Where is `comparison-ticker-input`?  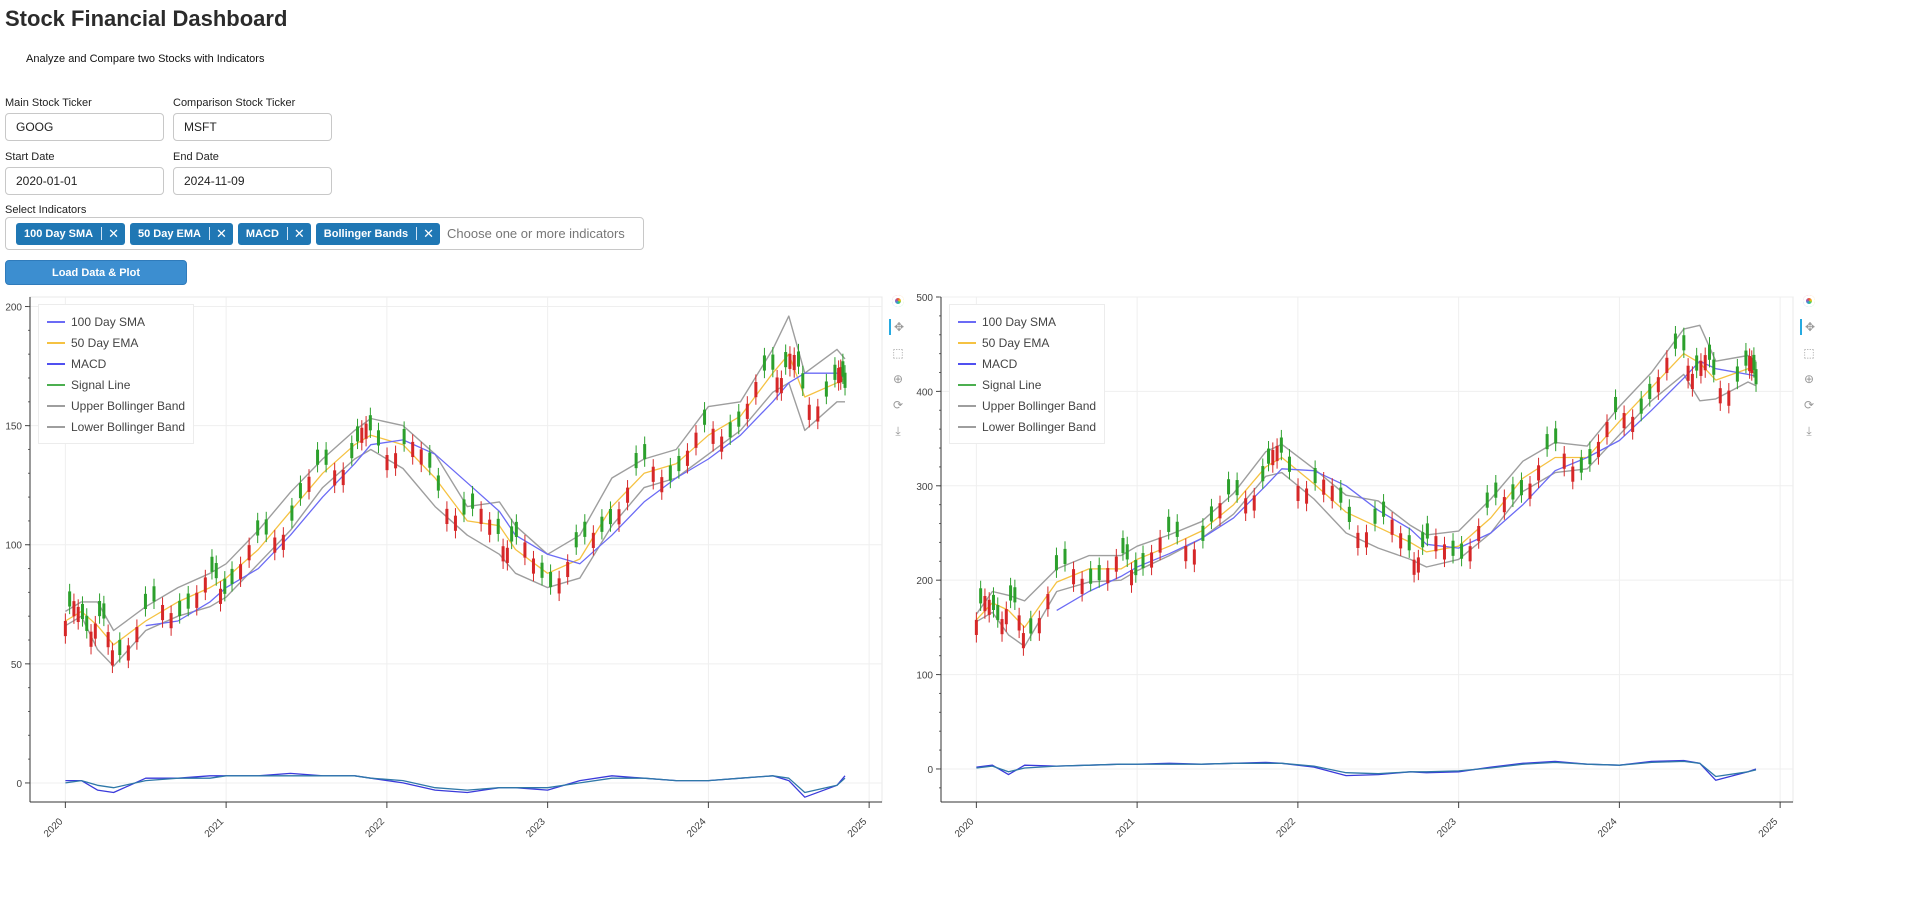 comparison-ticker-input is located at coordinates (252, 127).